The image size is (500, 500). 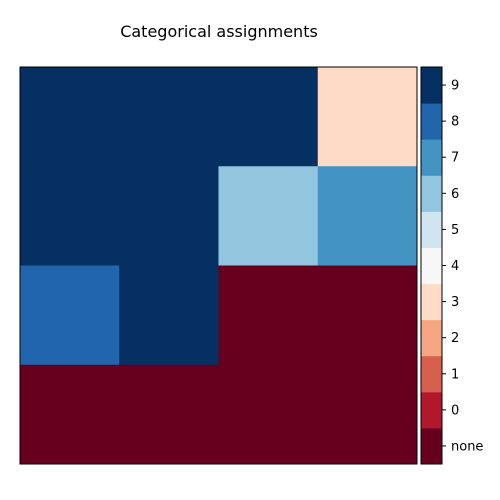 What do you see at coordinates (70, 315) in the screenshot?
I see `heatmap-cell-r2-c0` at bounding box center [70, 315].